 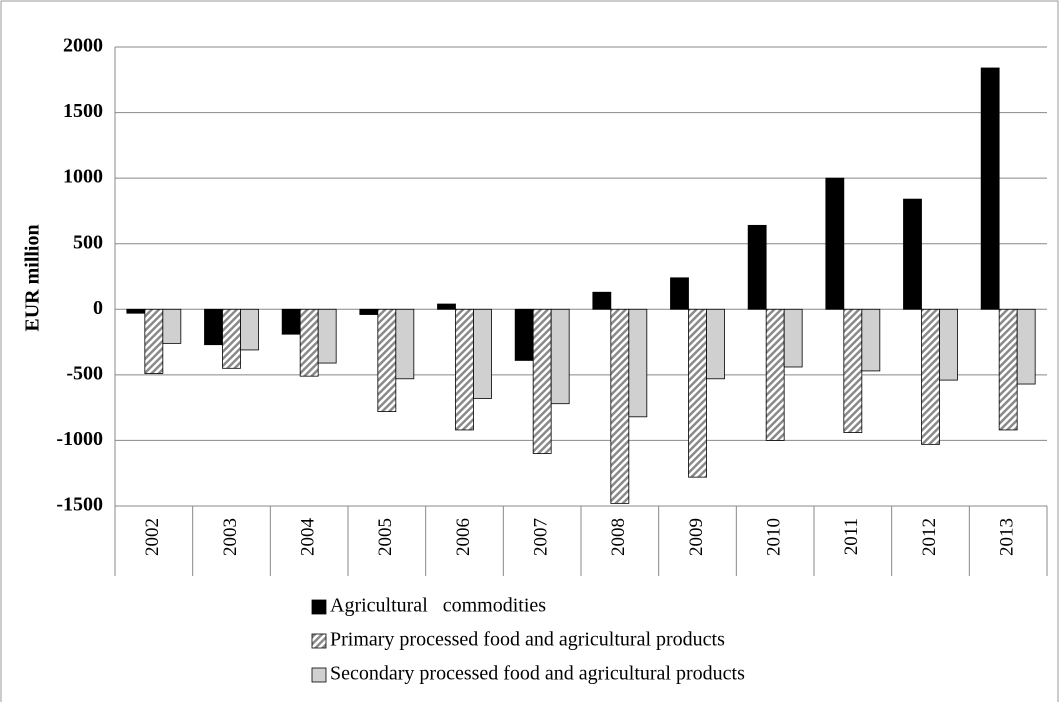 What do you see at coordinates (79, 505) in the screenshot?
I see `y-tick-label: -1500` at bounding box center [79, 505].